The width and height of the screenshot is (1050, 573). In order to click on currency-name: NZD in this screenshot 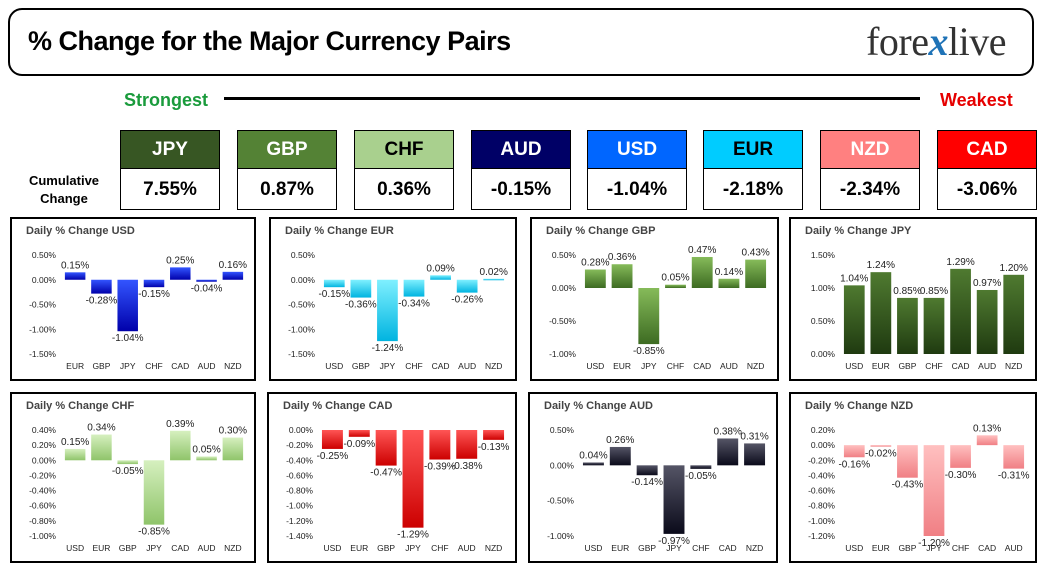, I will do `click(870, 150)`.